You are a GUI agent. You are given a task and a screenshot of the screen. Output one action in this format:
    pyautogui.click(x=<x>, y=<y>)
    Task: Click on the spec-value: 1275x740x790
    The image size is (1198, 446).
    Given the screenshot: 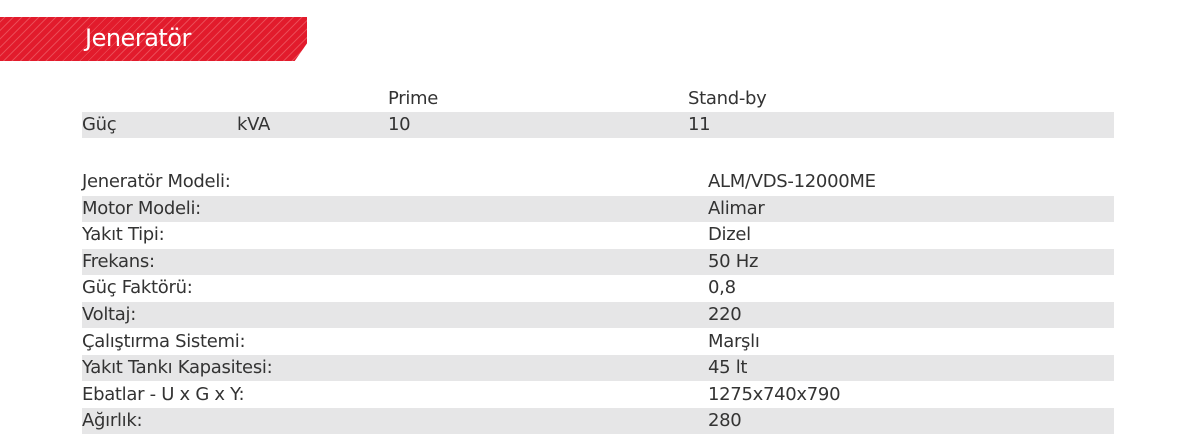 What is the action you would take?
    pyautogui.click(x=774, y=394)
    